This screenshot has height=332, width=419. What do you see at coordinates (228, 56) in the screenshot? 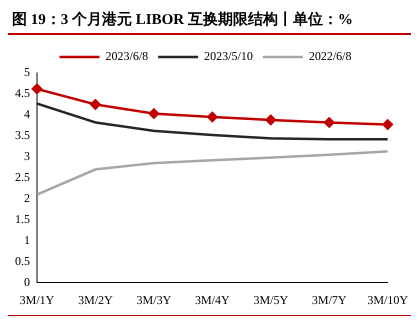
I see `legend-label: 2023/5/10` at bounding box center [228, 56].